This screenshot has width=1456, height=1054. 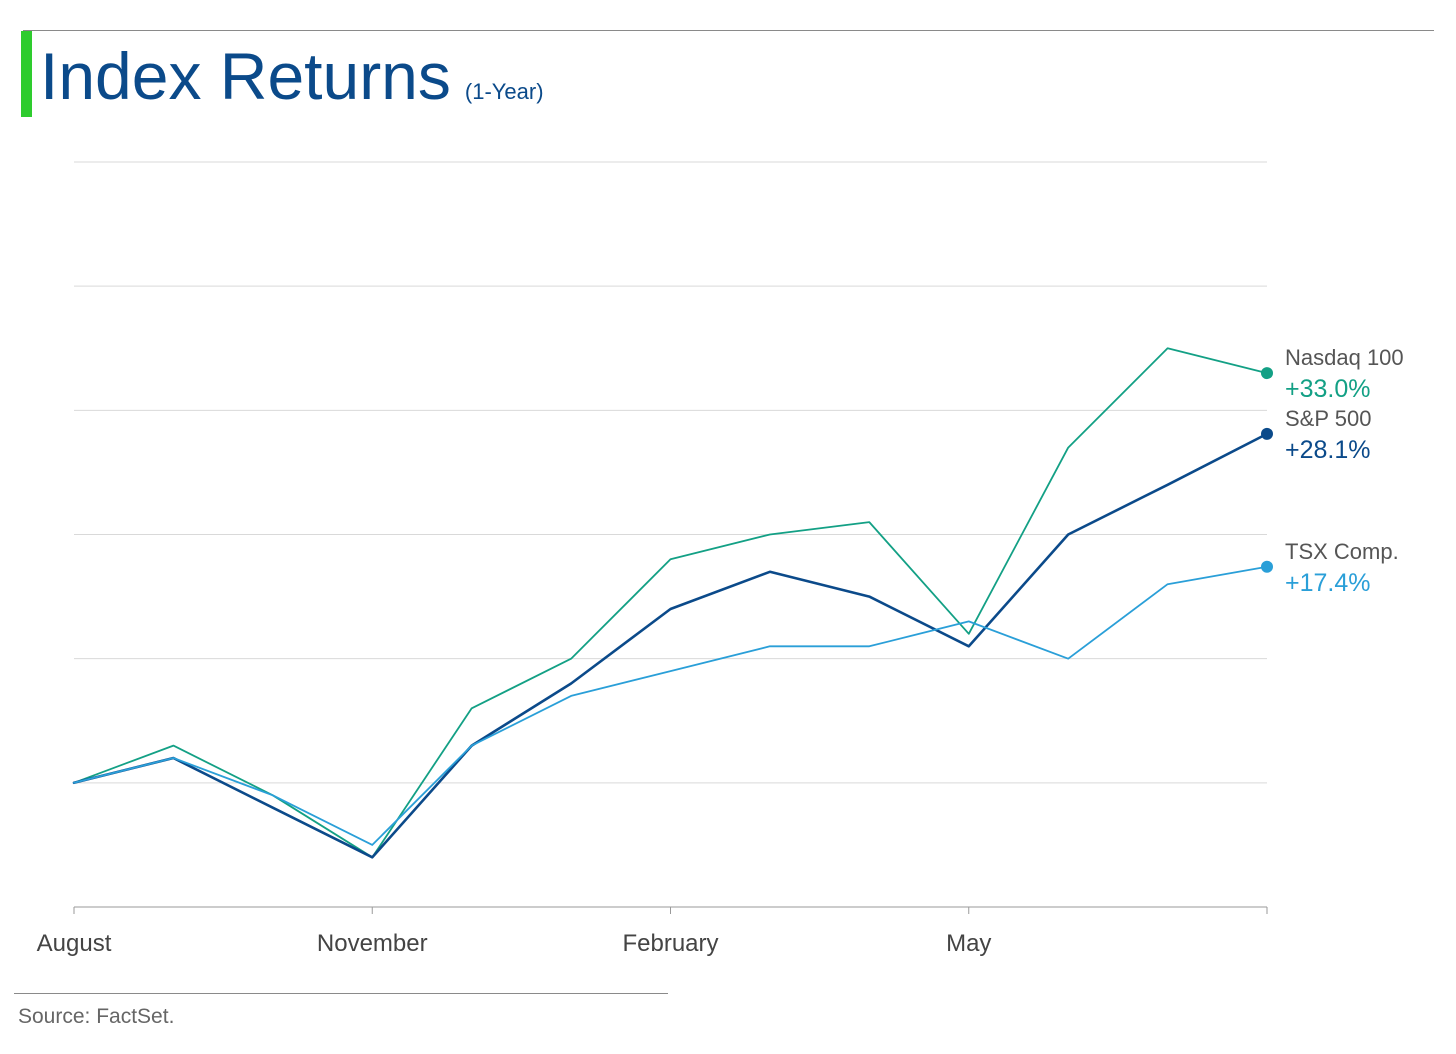 What do you see at coordinates (372, 943) in the screenshot?
I see `x-tick-label: November` at bounding box center [372, 943].